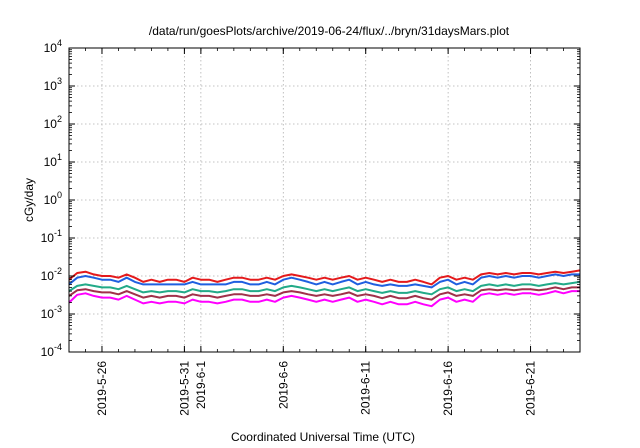 The image size is (640, 448). What do you see at coordinates (53, 46) in the screenshot?
I see `y-tick-label: 10⁴` at bounding box center [53, 46].